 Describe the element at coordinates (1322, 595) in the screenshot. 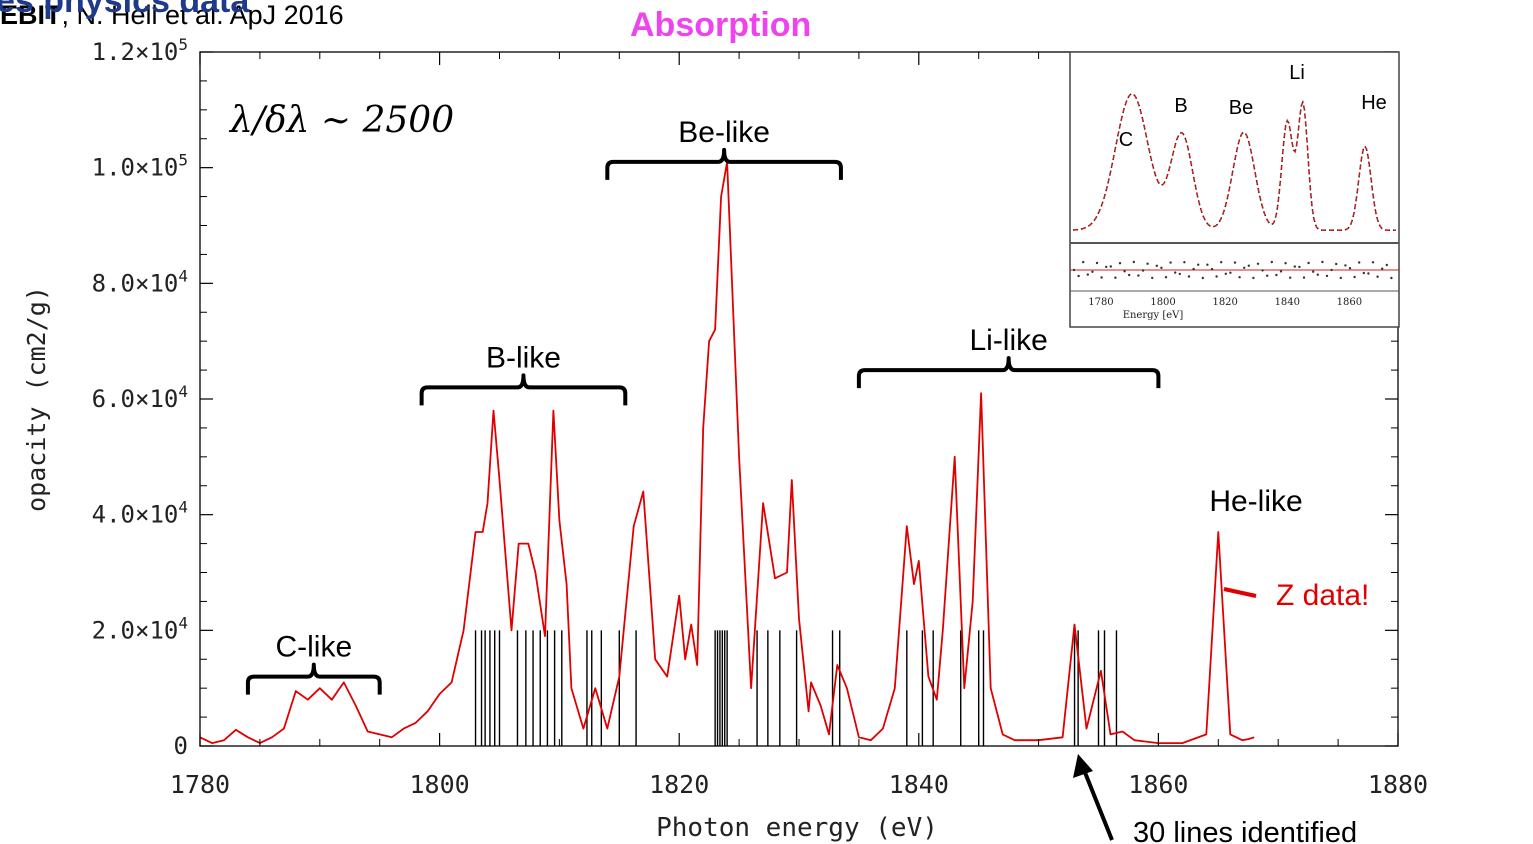

I see `z-data-label: Z data!` at that location.